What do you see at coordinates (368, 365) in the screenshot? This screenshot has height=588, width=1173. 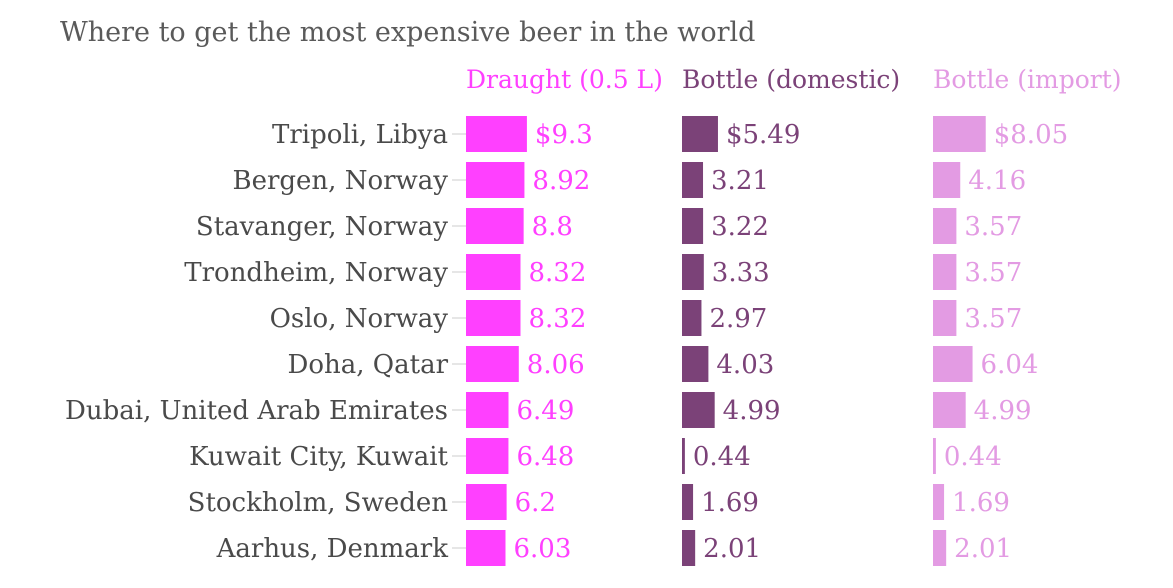 I see `category-label: Doha, Qatar` at bounding box center [368, 365].